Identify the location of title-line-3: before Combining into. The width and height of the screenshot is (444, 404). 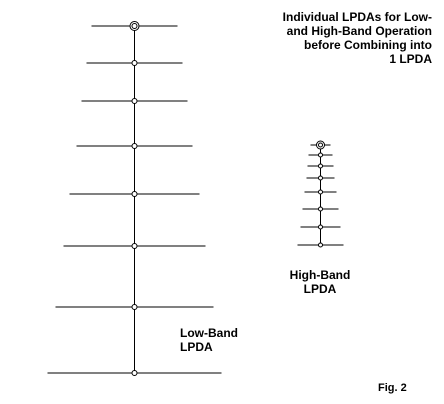
(368, 45).